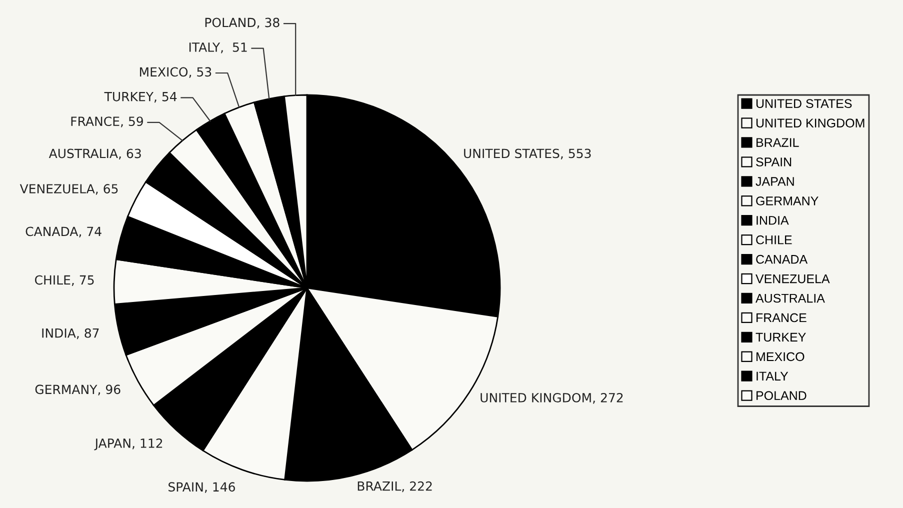 This screenshot has height=508, width=903. What do you see at coordinates (772, 376) in the screenshot?
I see `legend-label: ITALY` at bounding box center [772, 376].